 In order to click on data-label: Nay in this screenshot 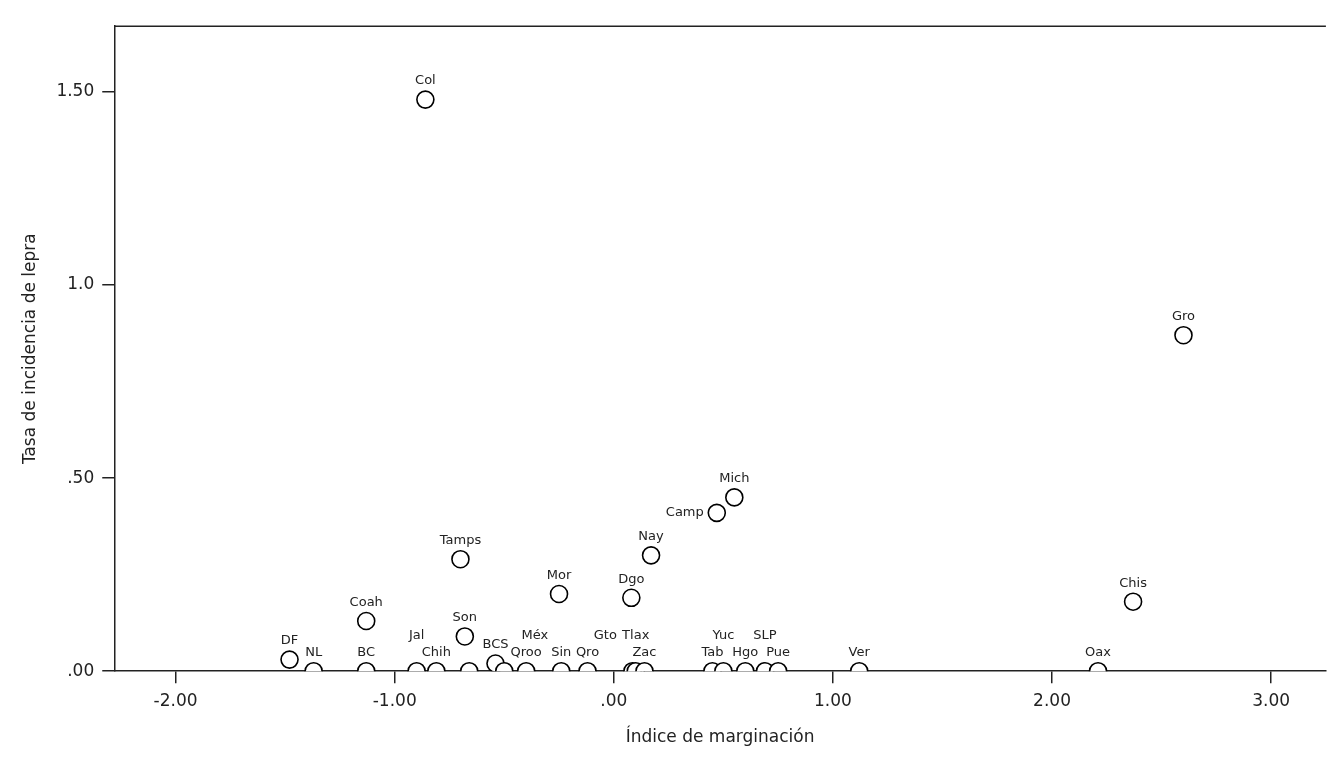, I will do `click(651, 536)`.